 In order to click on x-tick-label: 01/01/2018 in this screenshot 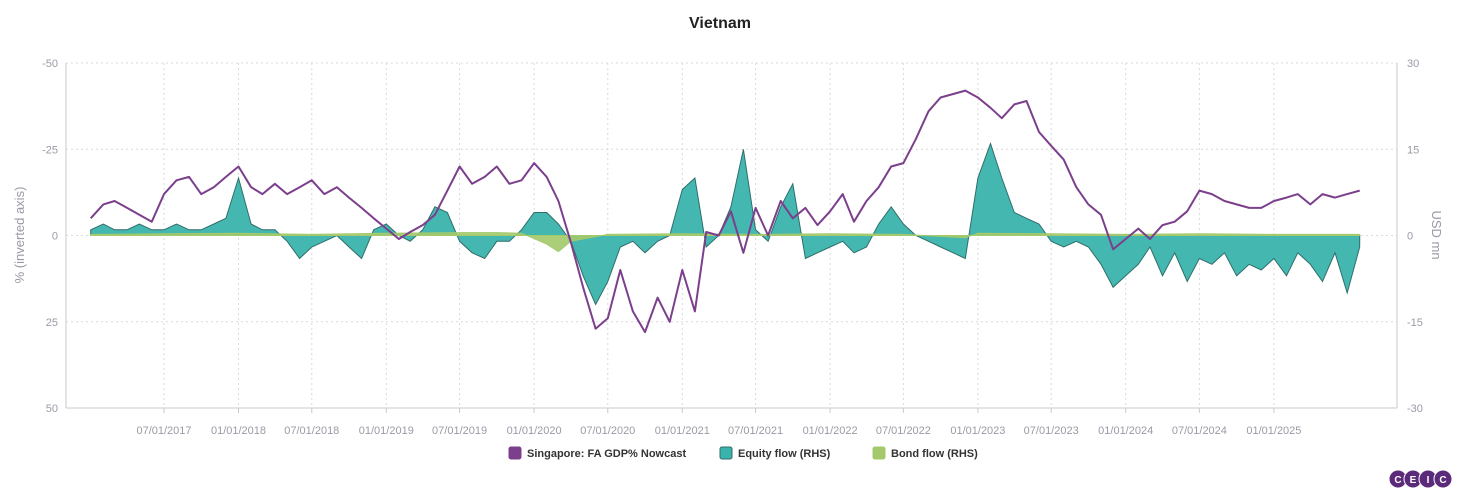, I will do `click(238, 431)`.